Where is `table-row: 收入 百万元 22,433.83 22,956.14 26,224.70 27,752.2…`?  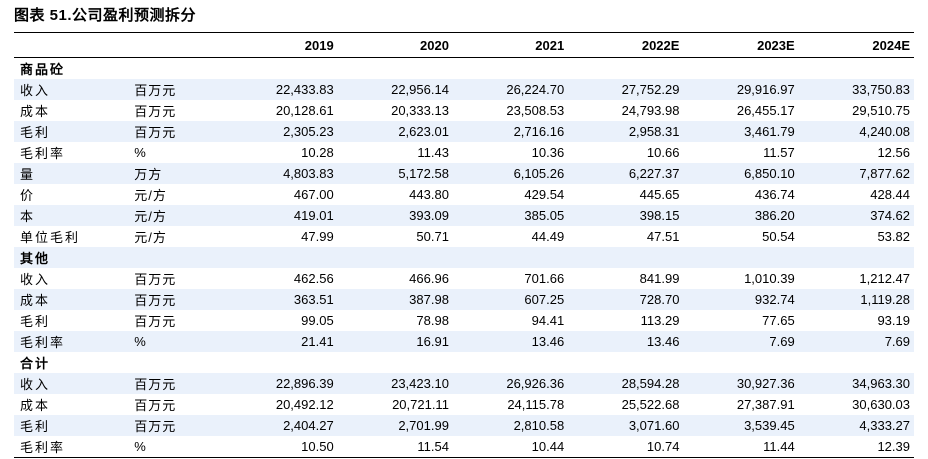 table-row: 收入 百万元 22,433.83 22,956.14 26,224.70 27,752.2… is located at coordinates (464, 89).